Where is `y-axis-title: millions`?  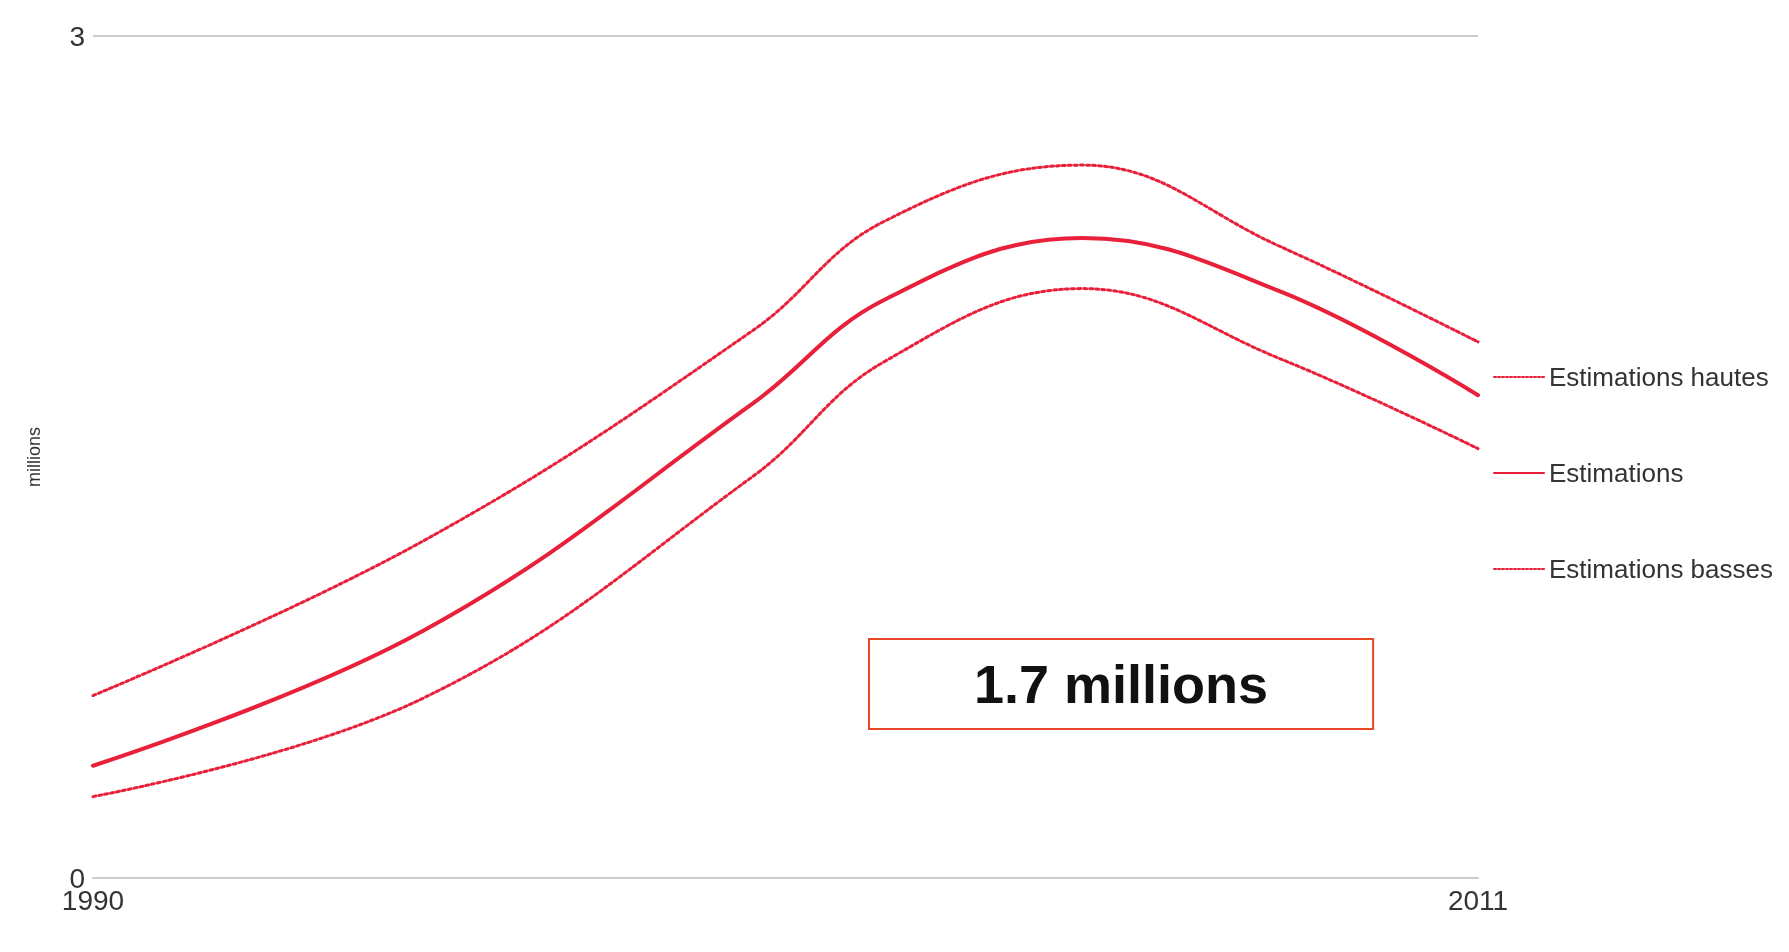 y-axis-title: millions is located at coordinates (34, 457).